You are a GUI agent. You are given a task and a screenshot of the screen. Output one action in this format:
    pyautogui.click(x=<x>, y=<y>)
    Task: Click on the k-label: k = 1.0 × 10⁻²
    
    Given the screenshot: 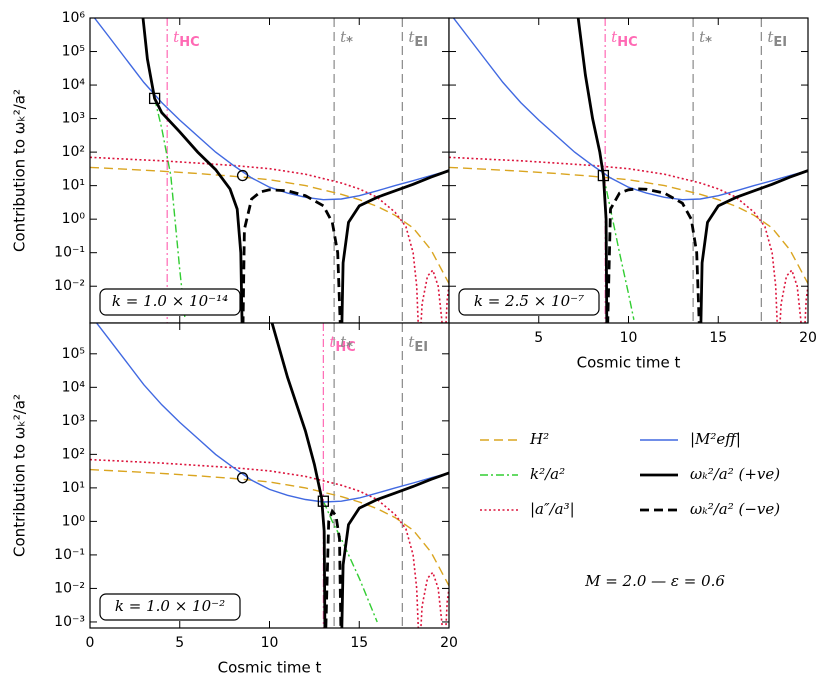 What is the action you would take?
    pyautogui.click(x=170, y=606)
    